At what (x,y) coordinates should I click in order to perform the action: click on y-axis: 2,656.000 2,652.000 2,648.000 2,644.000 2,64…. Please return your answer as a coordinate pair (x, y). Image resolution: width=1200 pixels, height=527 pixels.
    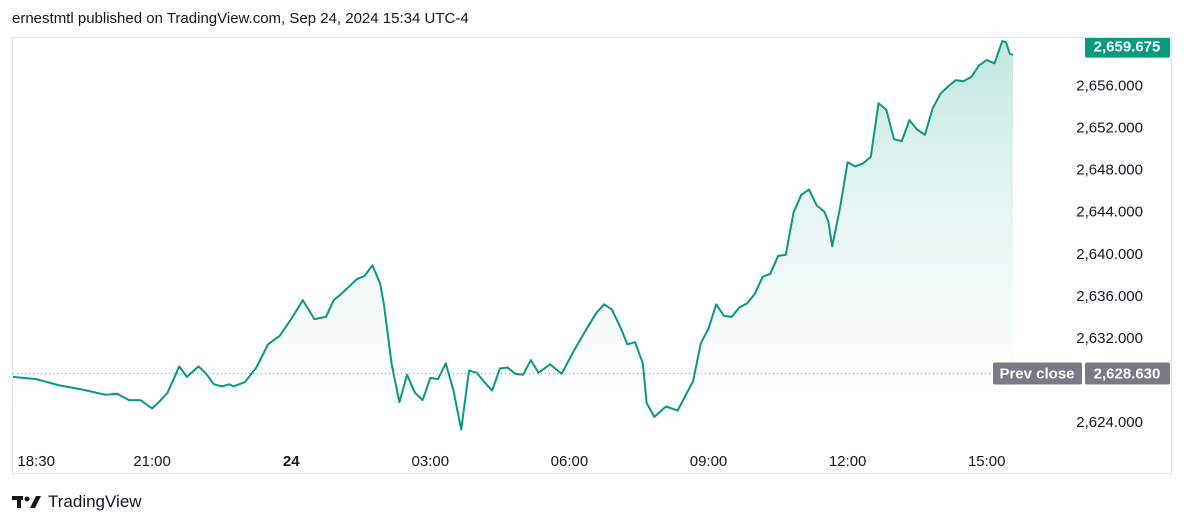
    Looking at the image, I should click on (1109, 254).